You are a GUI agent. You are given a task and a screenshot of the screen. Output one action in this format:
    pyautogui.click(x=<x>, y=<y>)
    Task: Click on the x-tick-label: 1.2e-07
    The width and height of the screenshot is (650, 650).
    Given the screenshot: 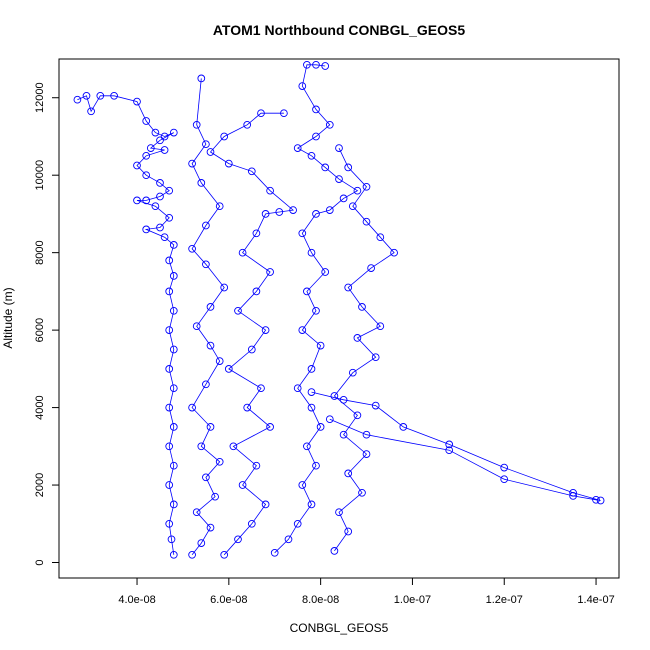 What is the action you would take?
    pyautogui.click(x=504, y=600)
    